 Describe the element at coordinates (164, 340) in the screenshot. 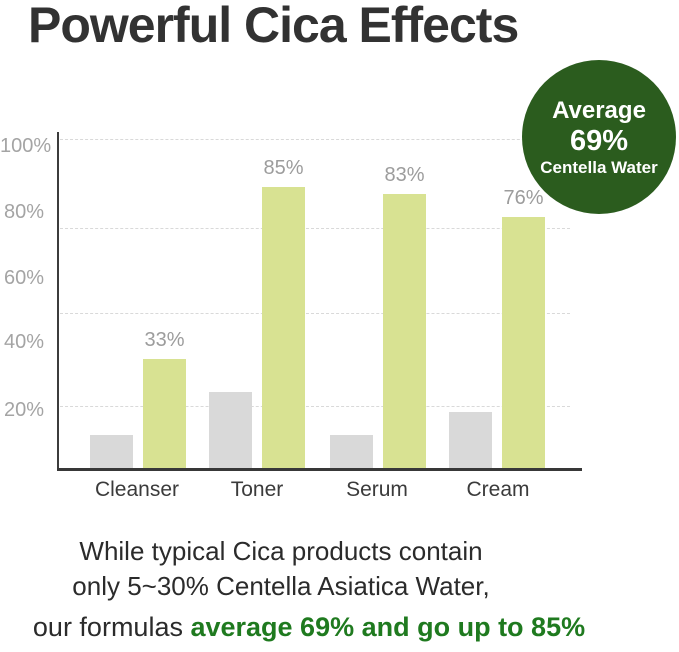

I see `value-label-cleanser: 33%` at that location.